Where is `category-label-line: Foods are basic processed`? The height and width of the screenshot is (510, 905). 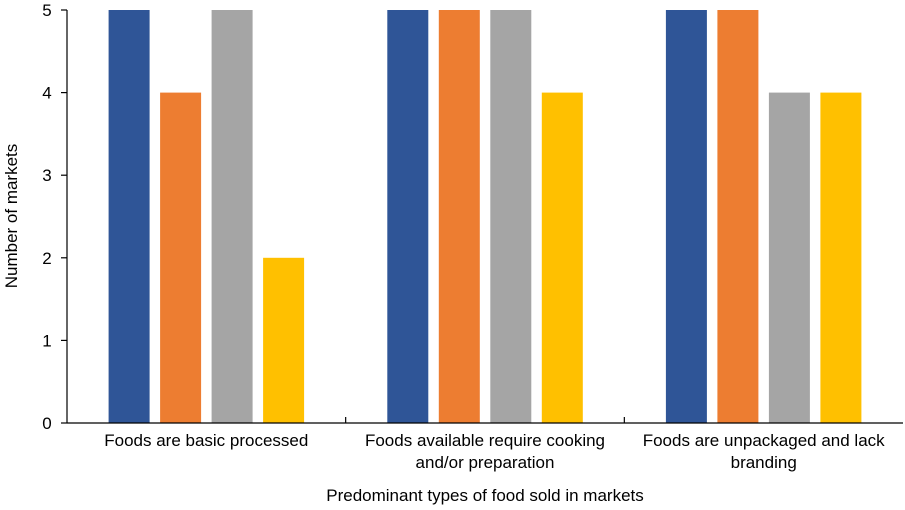 category-label-line: Foods are basic processed is located at coordinates (206, 440).